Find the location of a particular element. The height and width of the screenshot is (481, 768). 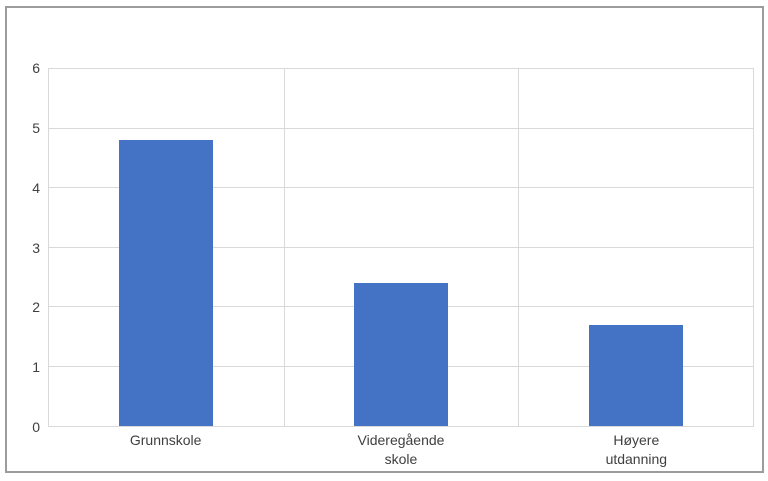

bar-videreg-ende-skole is located at coordinates (401, 354).